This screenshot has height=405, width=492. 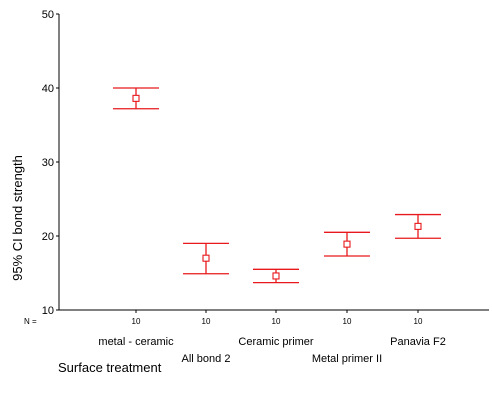 What do you see at coordinates (48, 163) in the screenshot?
I see `y-tick-label: 30` at bounding box center [48, 163].